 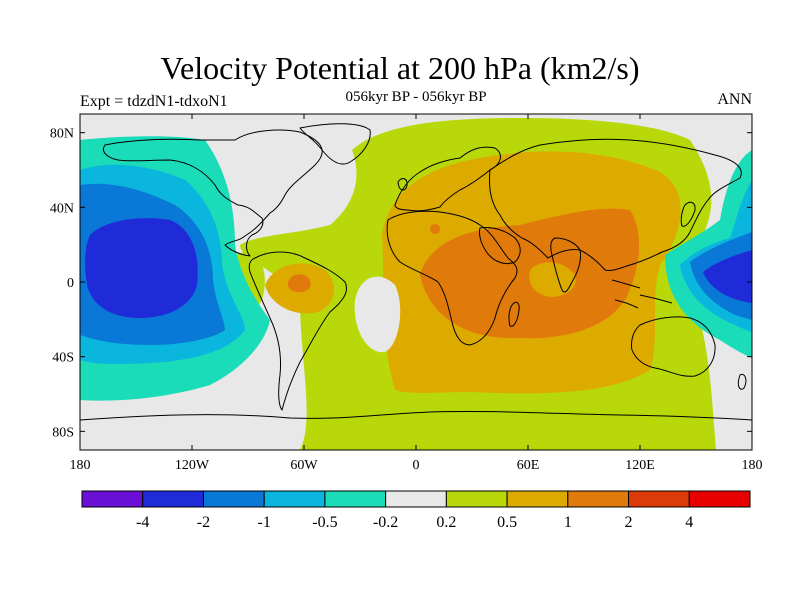 What do you see at coordinates (416, 415) in the screenshot?
I see `antarctica-outline` at bounding box center [416, 415].